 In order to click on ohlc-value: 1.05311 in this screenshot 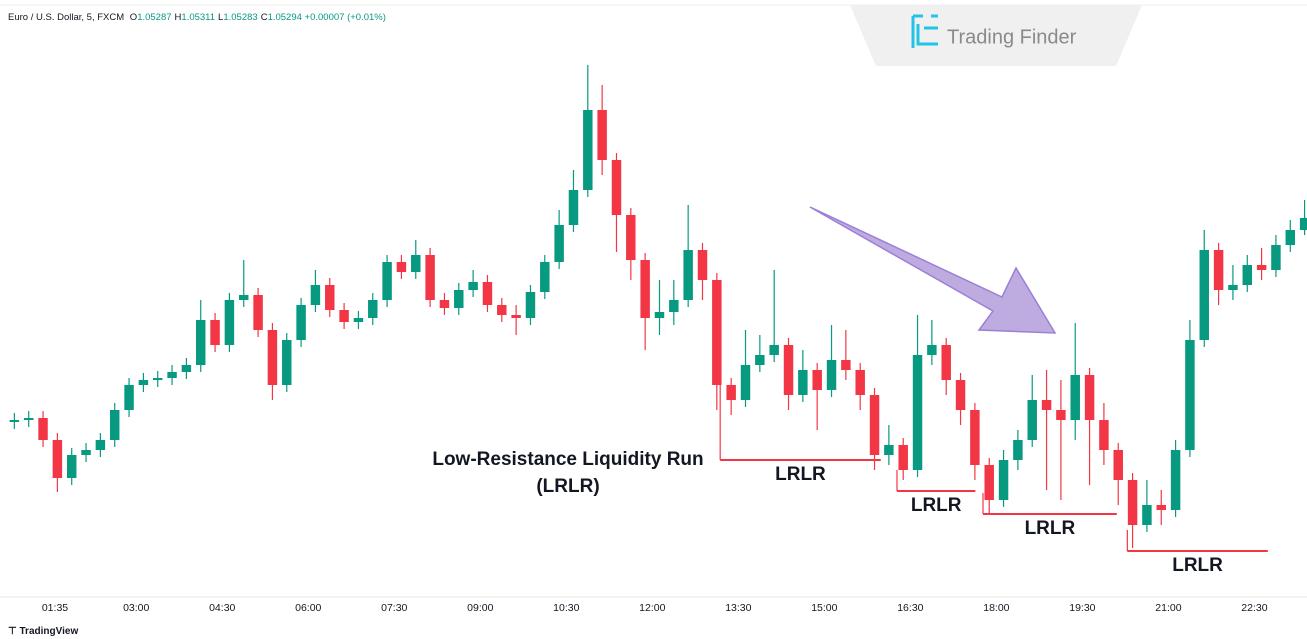, I will do `click(198, 17)`.